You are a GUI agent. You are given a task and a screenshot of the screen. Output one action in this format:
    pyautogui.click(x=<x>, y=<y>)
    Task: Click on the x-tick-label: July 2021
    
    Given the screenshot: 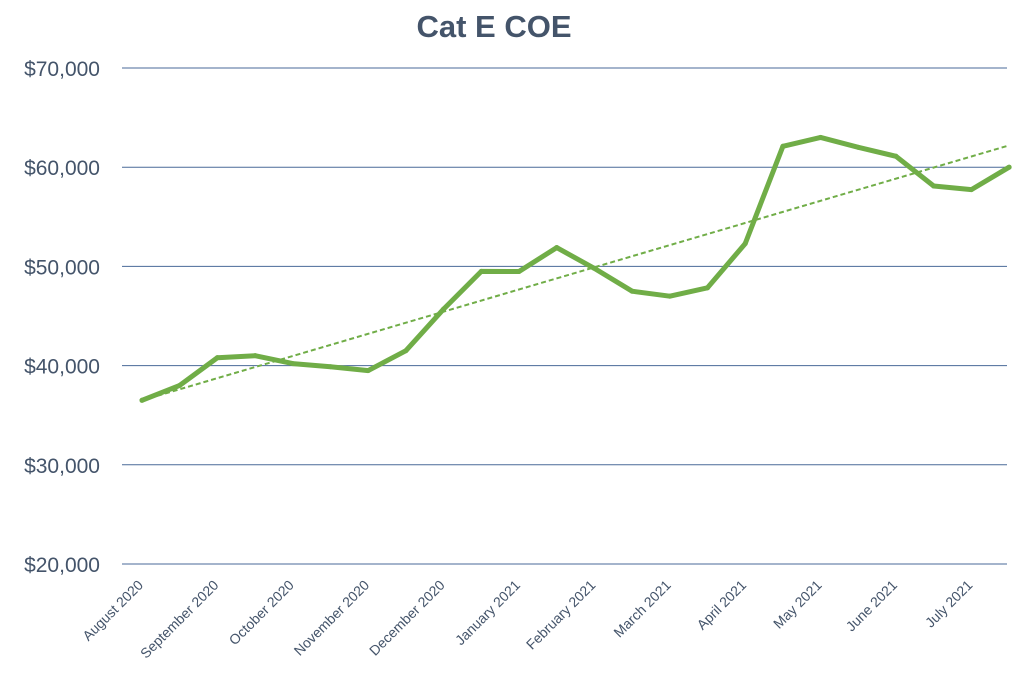 What is the action you would take?
    pyautogui.click(x=949, y=604)
    